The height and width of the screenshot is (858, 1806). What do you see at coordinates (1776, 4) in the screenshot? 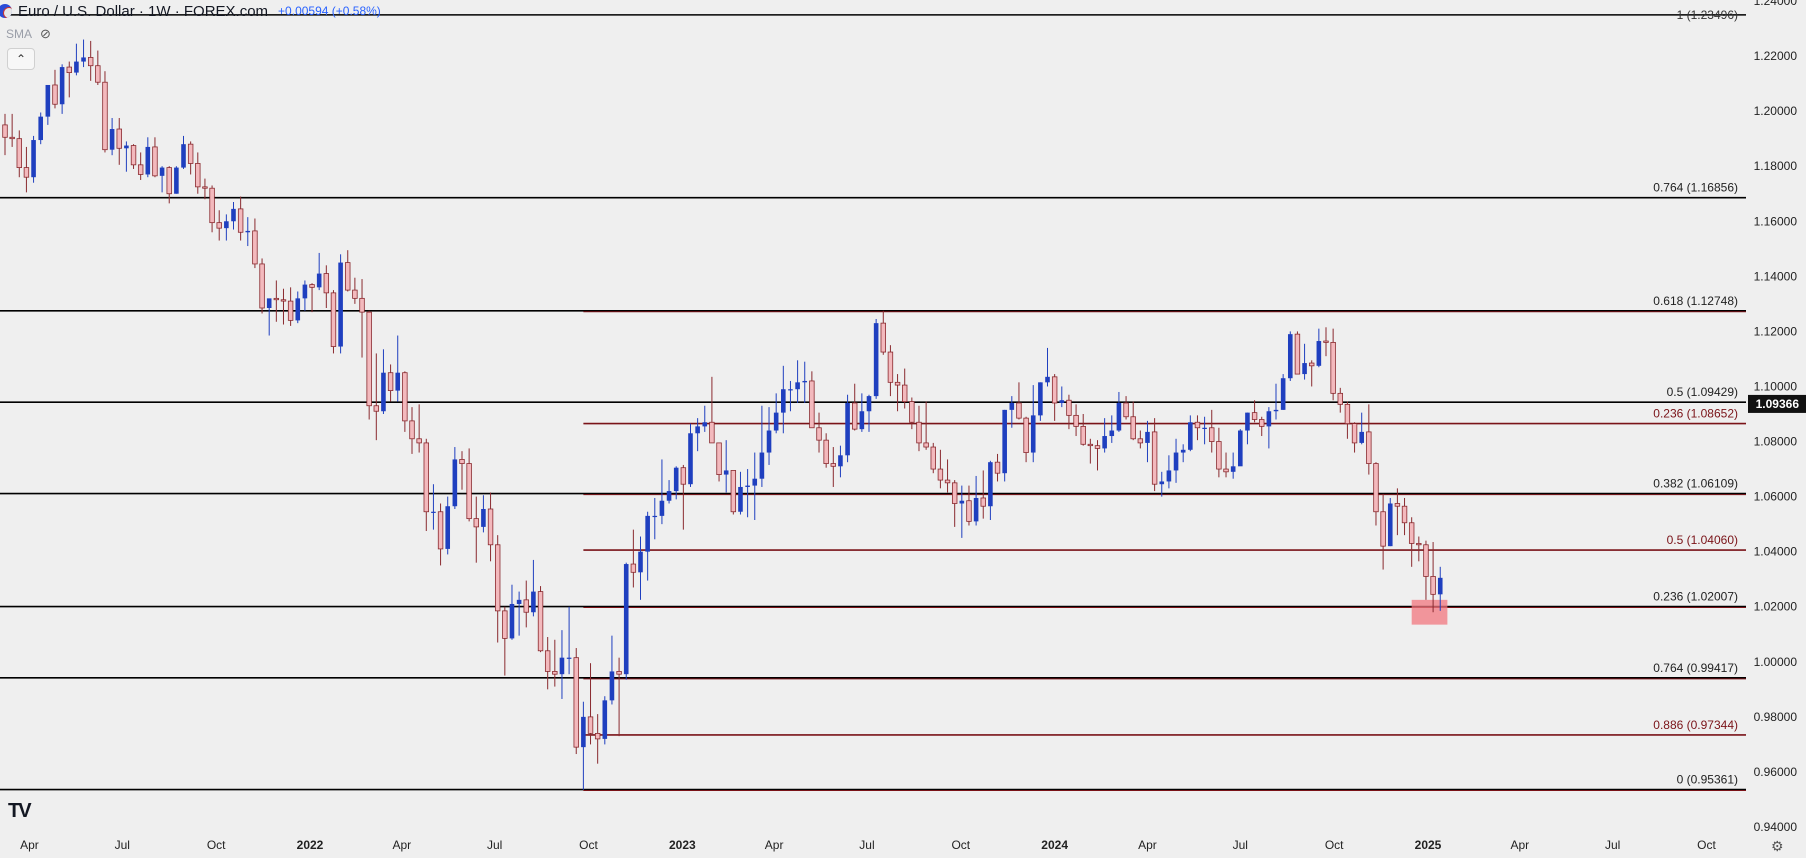
I see `y-tick-label: 1.24000` at bounding box center [1776, 4].